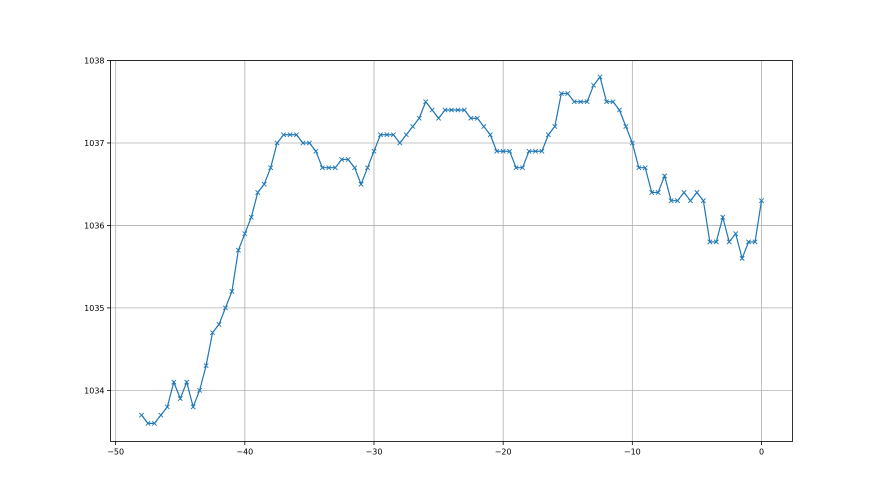 The width and height of the screenshot is (880, 495). I want to click on x-tick-label: −20, so click(503, 452).